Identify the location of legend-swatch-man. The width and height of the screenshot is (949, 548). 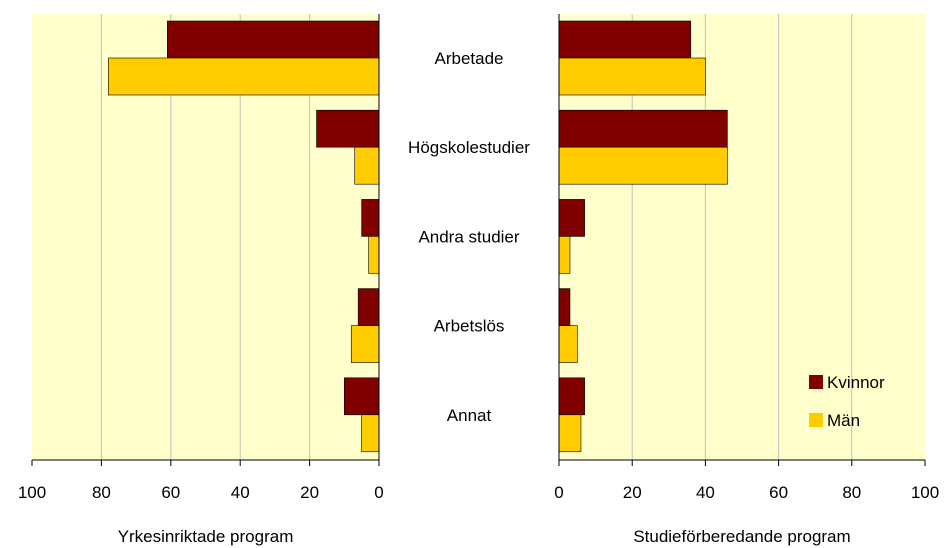
(816, 420).